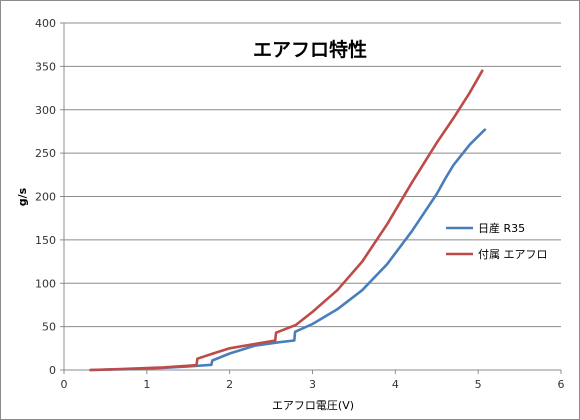  I want to click on x-tick-label-4: 4, so click(395, 384).